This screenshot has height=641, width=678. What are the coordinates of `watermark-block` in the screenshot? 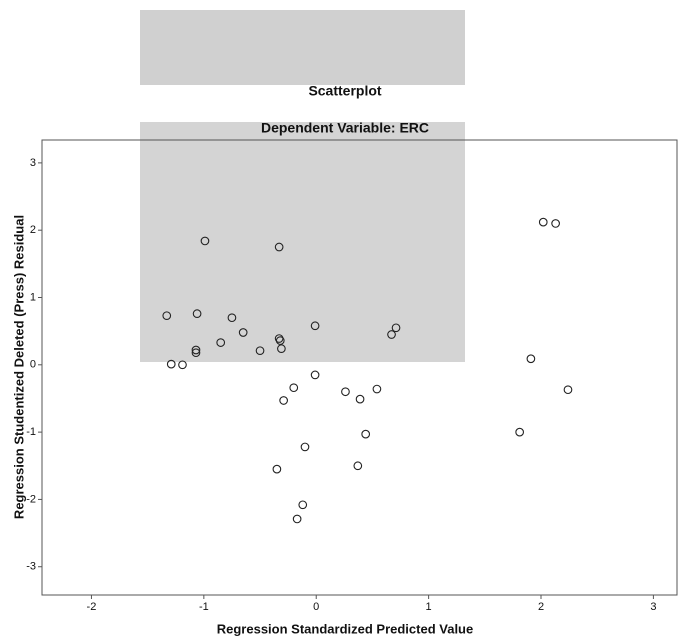 It's located at (302, 47).